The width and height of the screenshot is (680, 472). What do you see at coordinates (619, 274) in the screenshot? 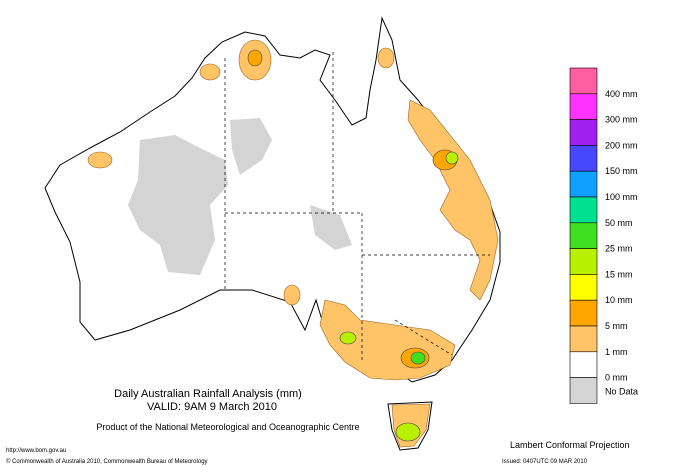
I see `legend-label: 15 mm` at bounding box center [619, 274].